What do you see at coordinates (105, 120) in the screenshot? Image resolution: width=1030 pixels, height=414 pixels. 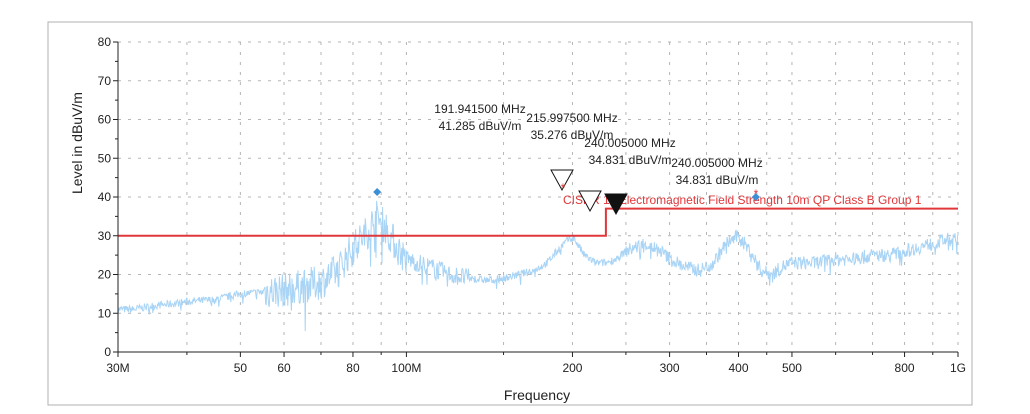 I see `y-tick-label: 60` at bounding box center [105, 120].